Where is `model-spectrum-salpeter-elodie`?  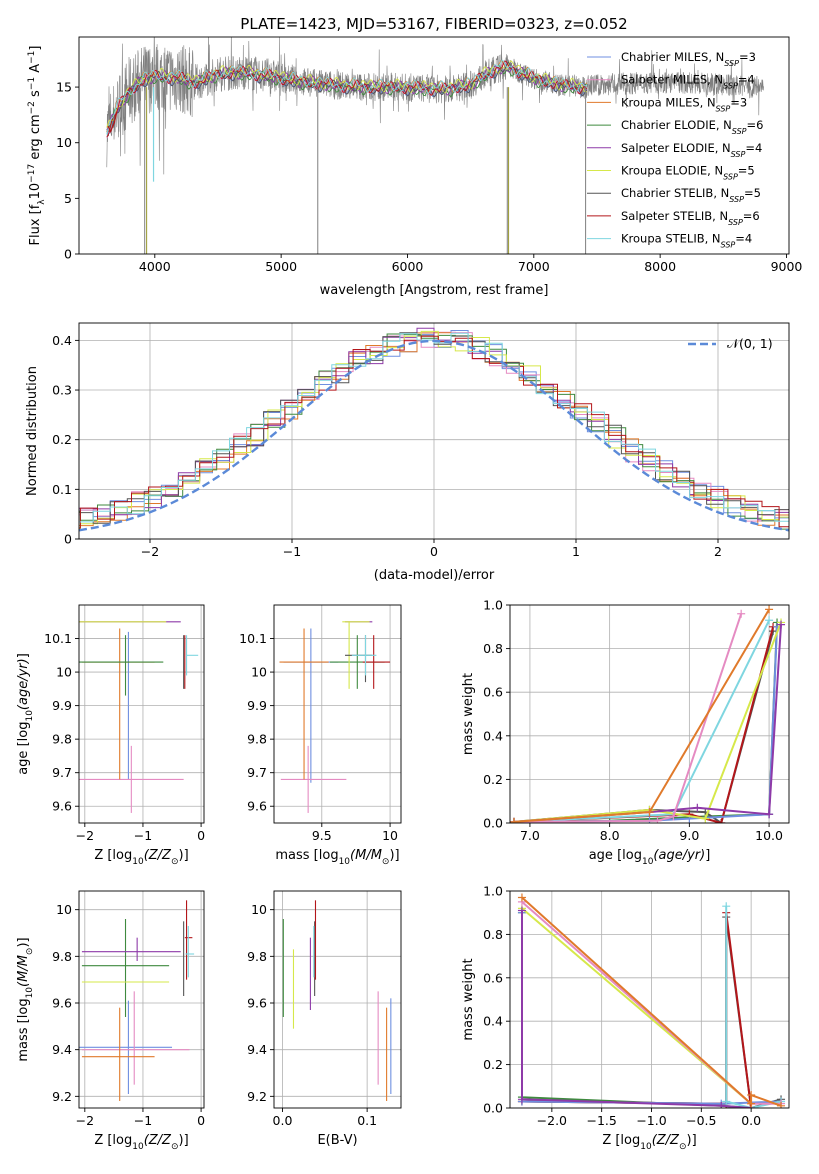
model-spectrum-salpeter-elodie is located at coordinates (347, 97).